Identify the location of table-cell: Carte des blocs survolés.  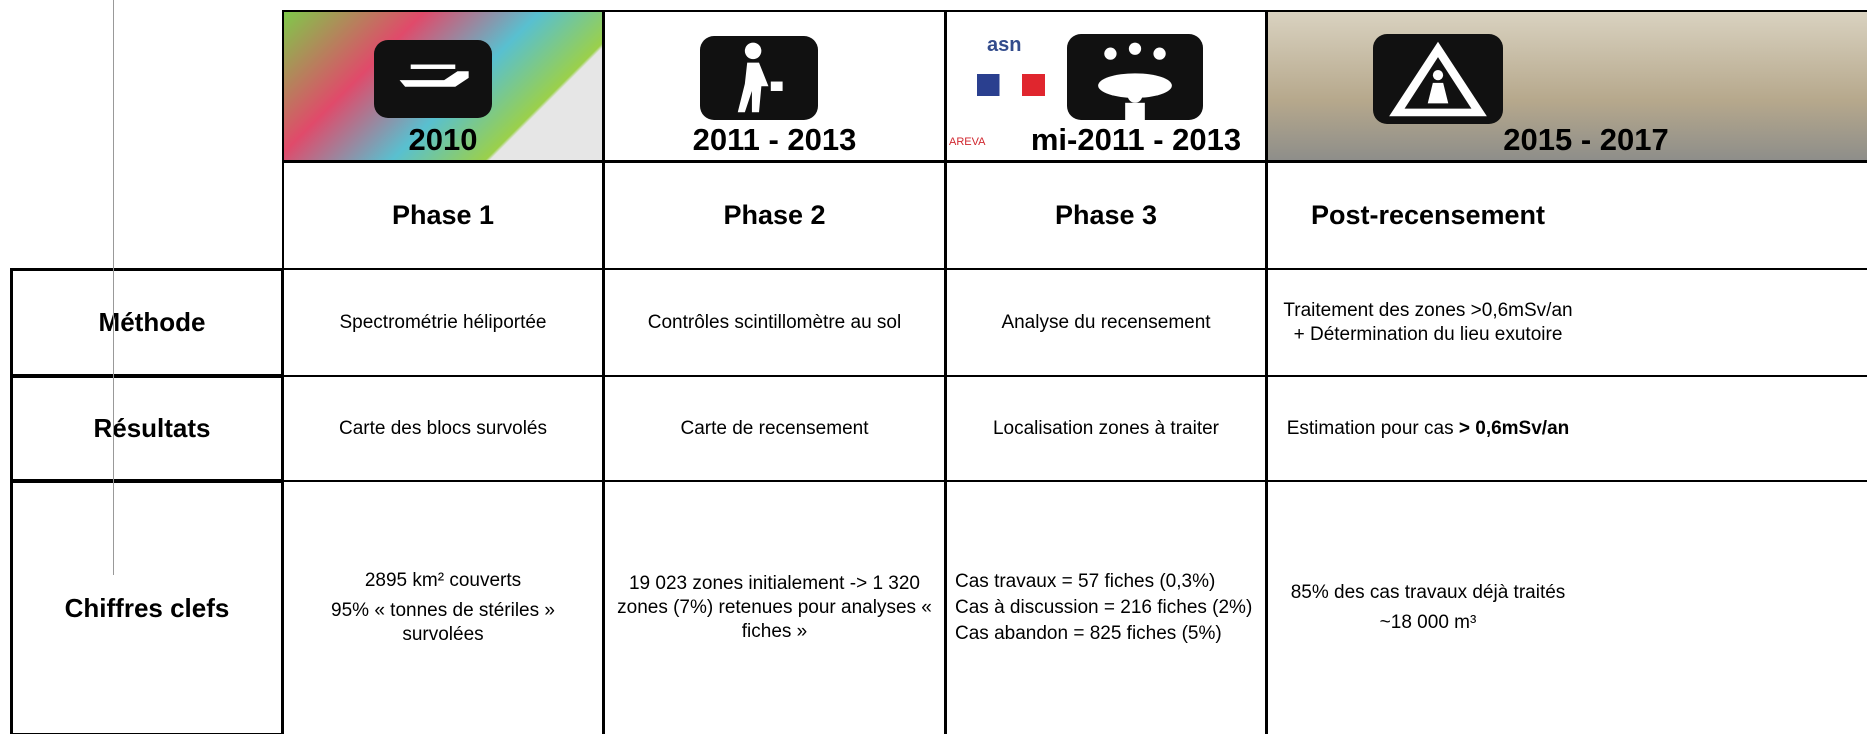
(443, 428).